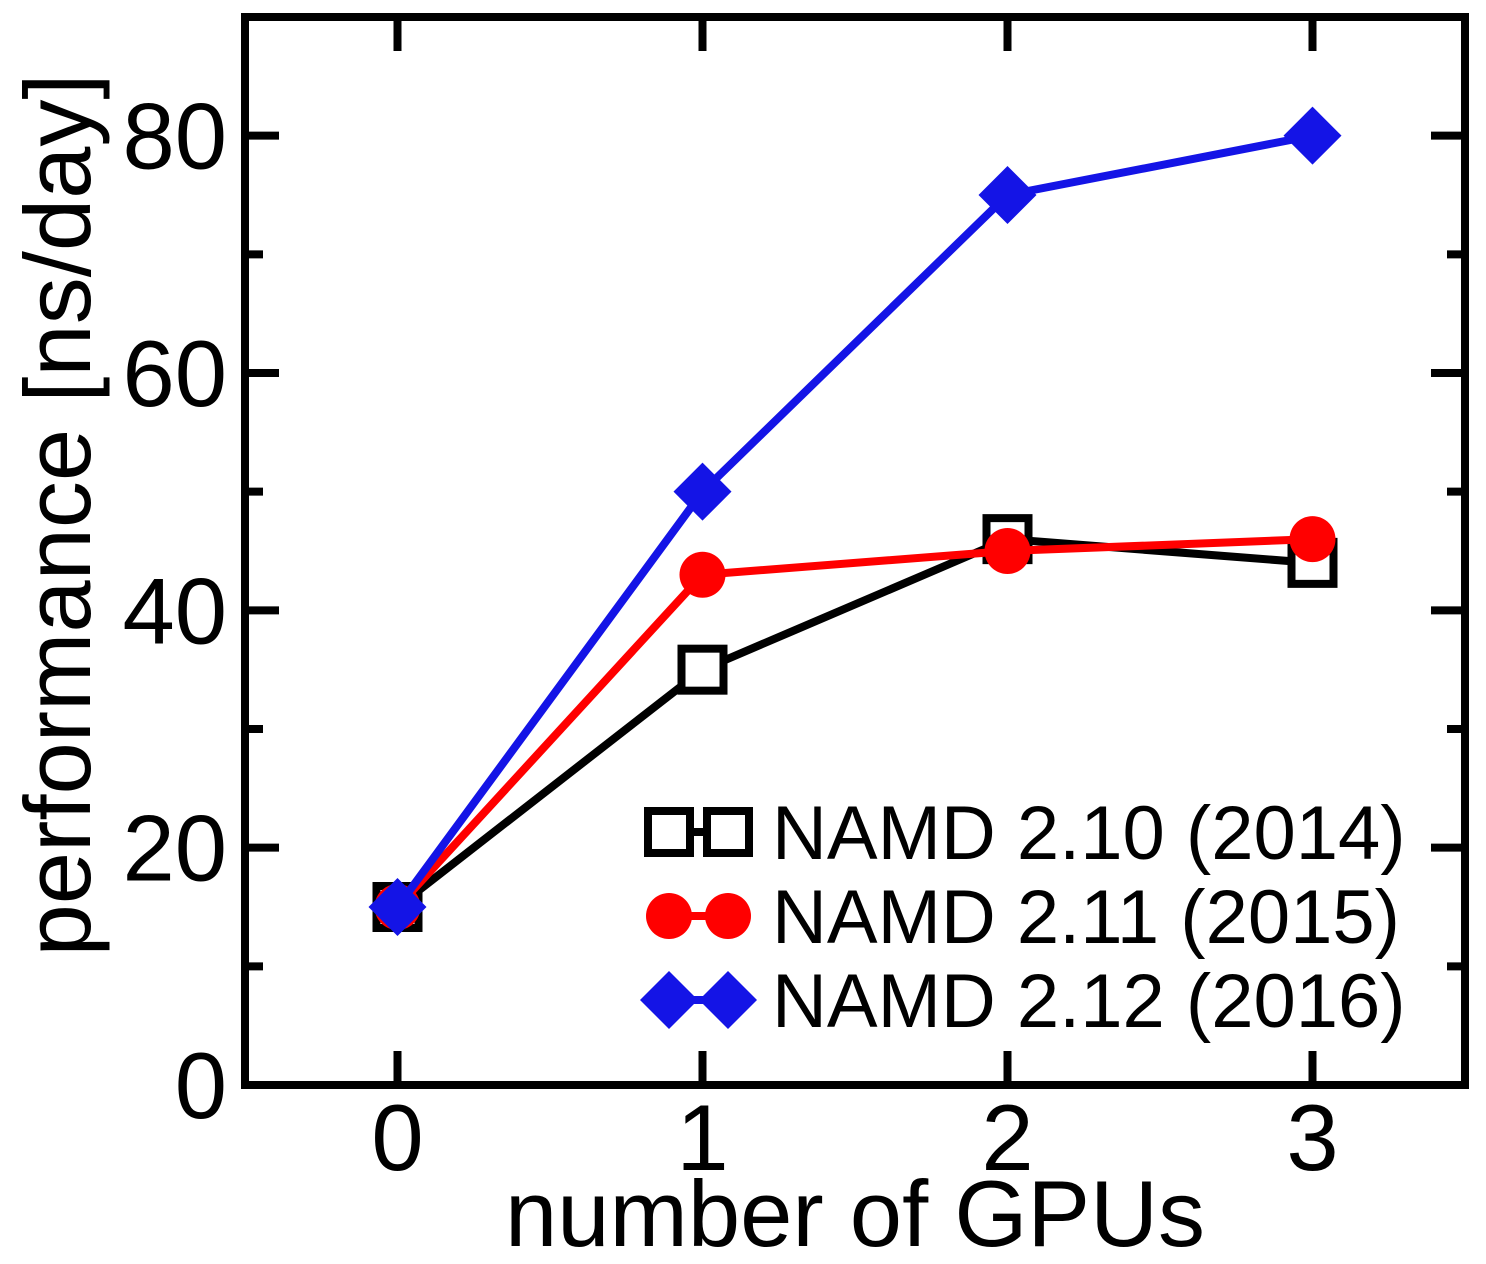 Image resolution: width=1486 pixels, height=1264 pixels. I want to click on legend-label: NAMD 2.11 (2015), so click(1086, 917).